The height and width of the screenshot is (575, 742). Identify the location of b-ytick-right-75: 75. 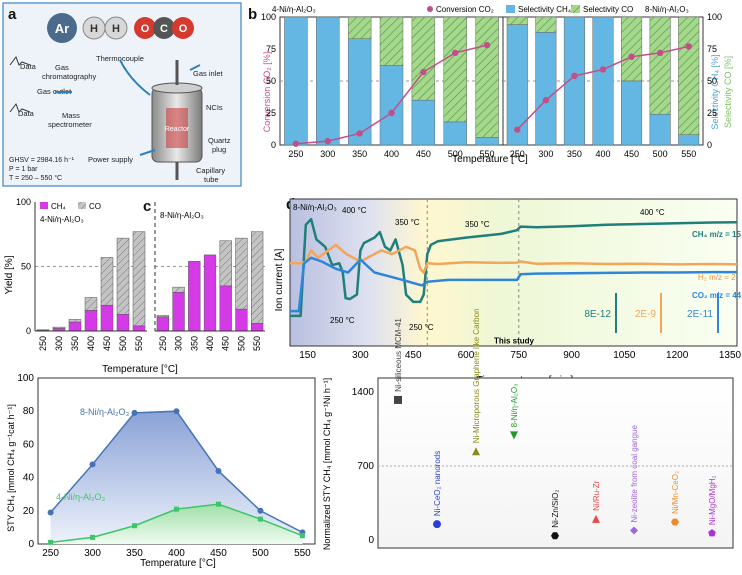
(712, 49).